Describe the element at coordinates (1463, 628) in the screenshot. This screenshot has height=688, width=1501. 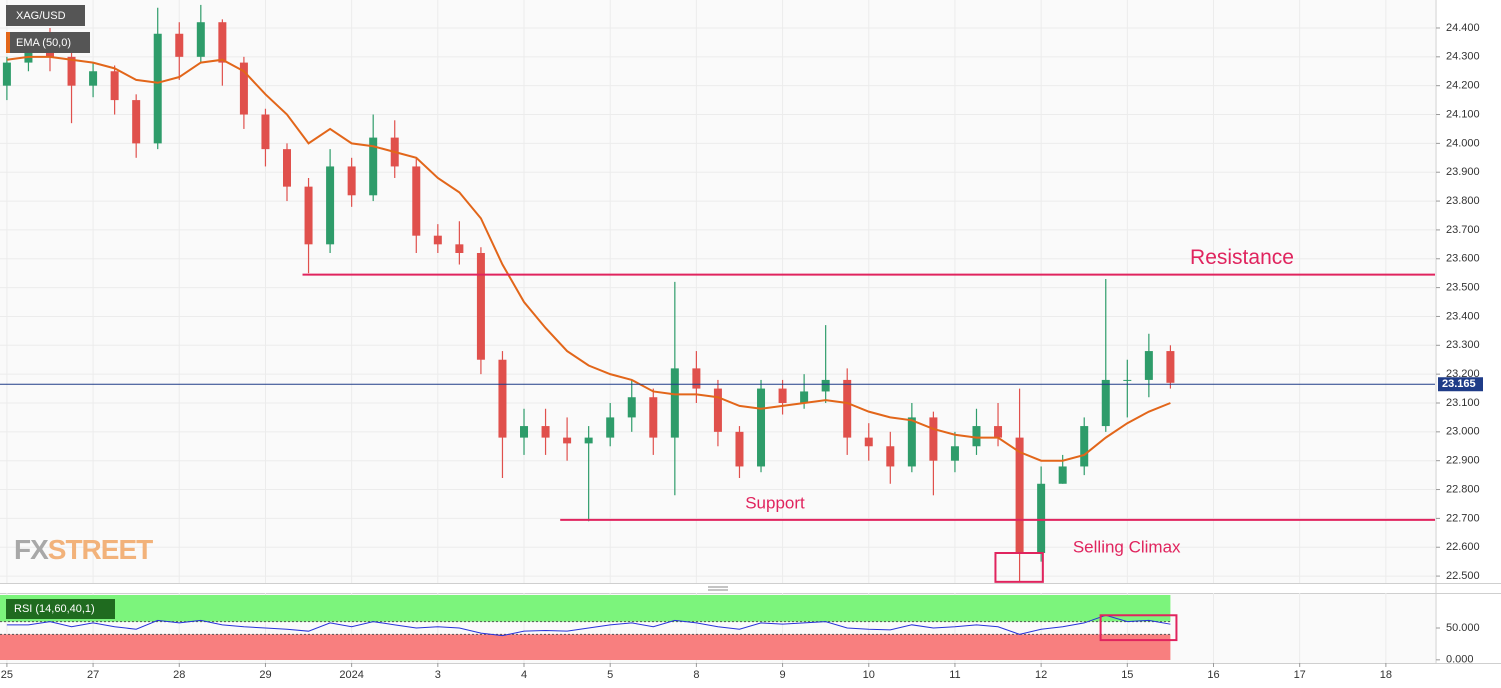
I see `y-tick-label: 50.000` at that location.